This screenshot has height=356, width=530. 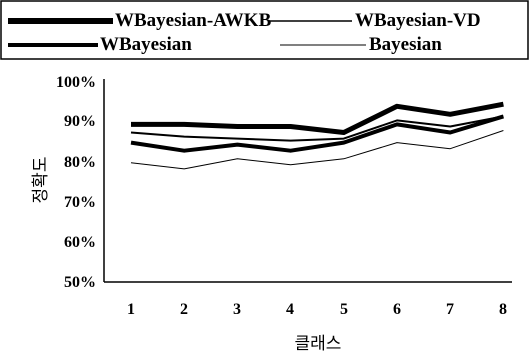 I want to click on series-lines, so click(x=317, y=135).